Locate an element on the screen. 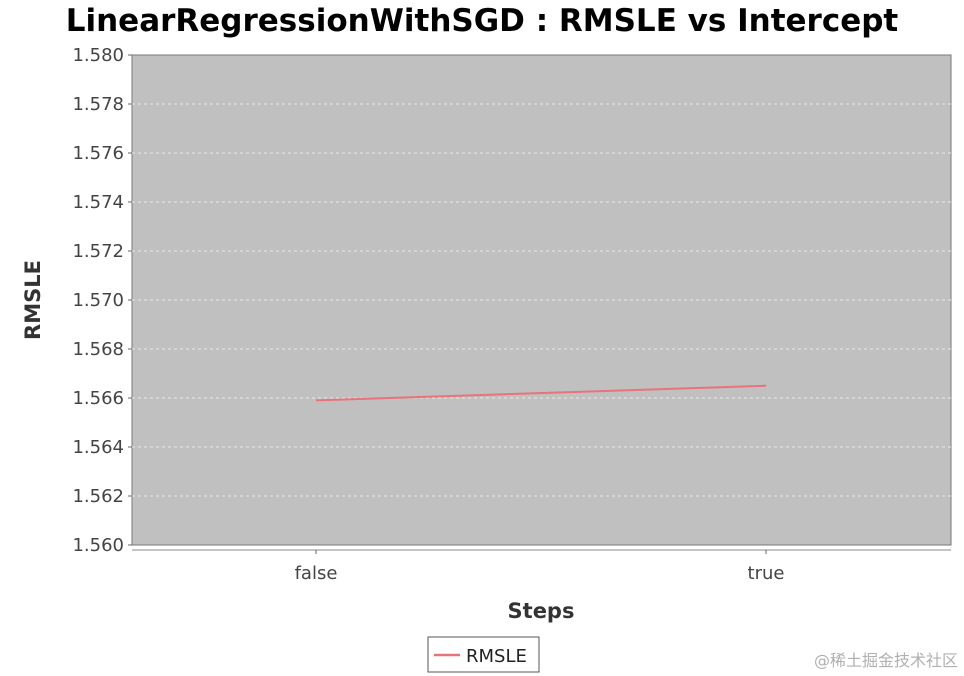 The image size is (964, 676). series-layer is located at coordinates (541, 393).